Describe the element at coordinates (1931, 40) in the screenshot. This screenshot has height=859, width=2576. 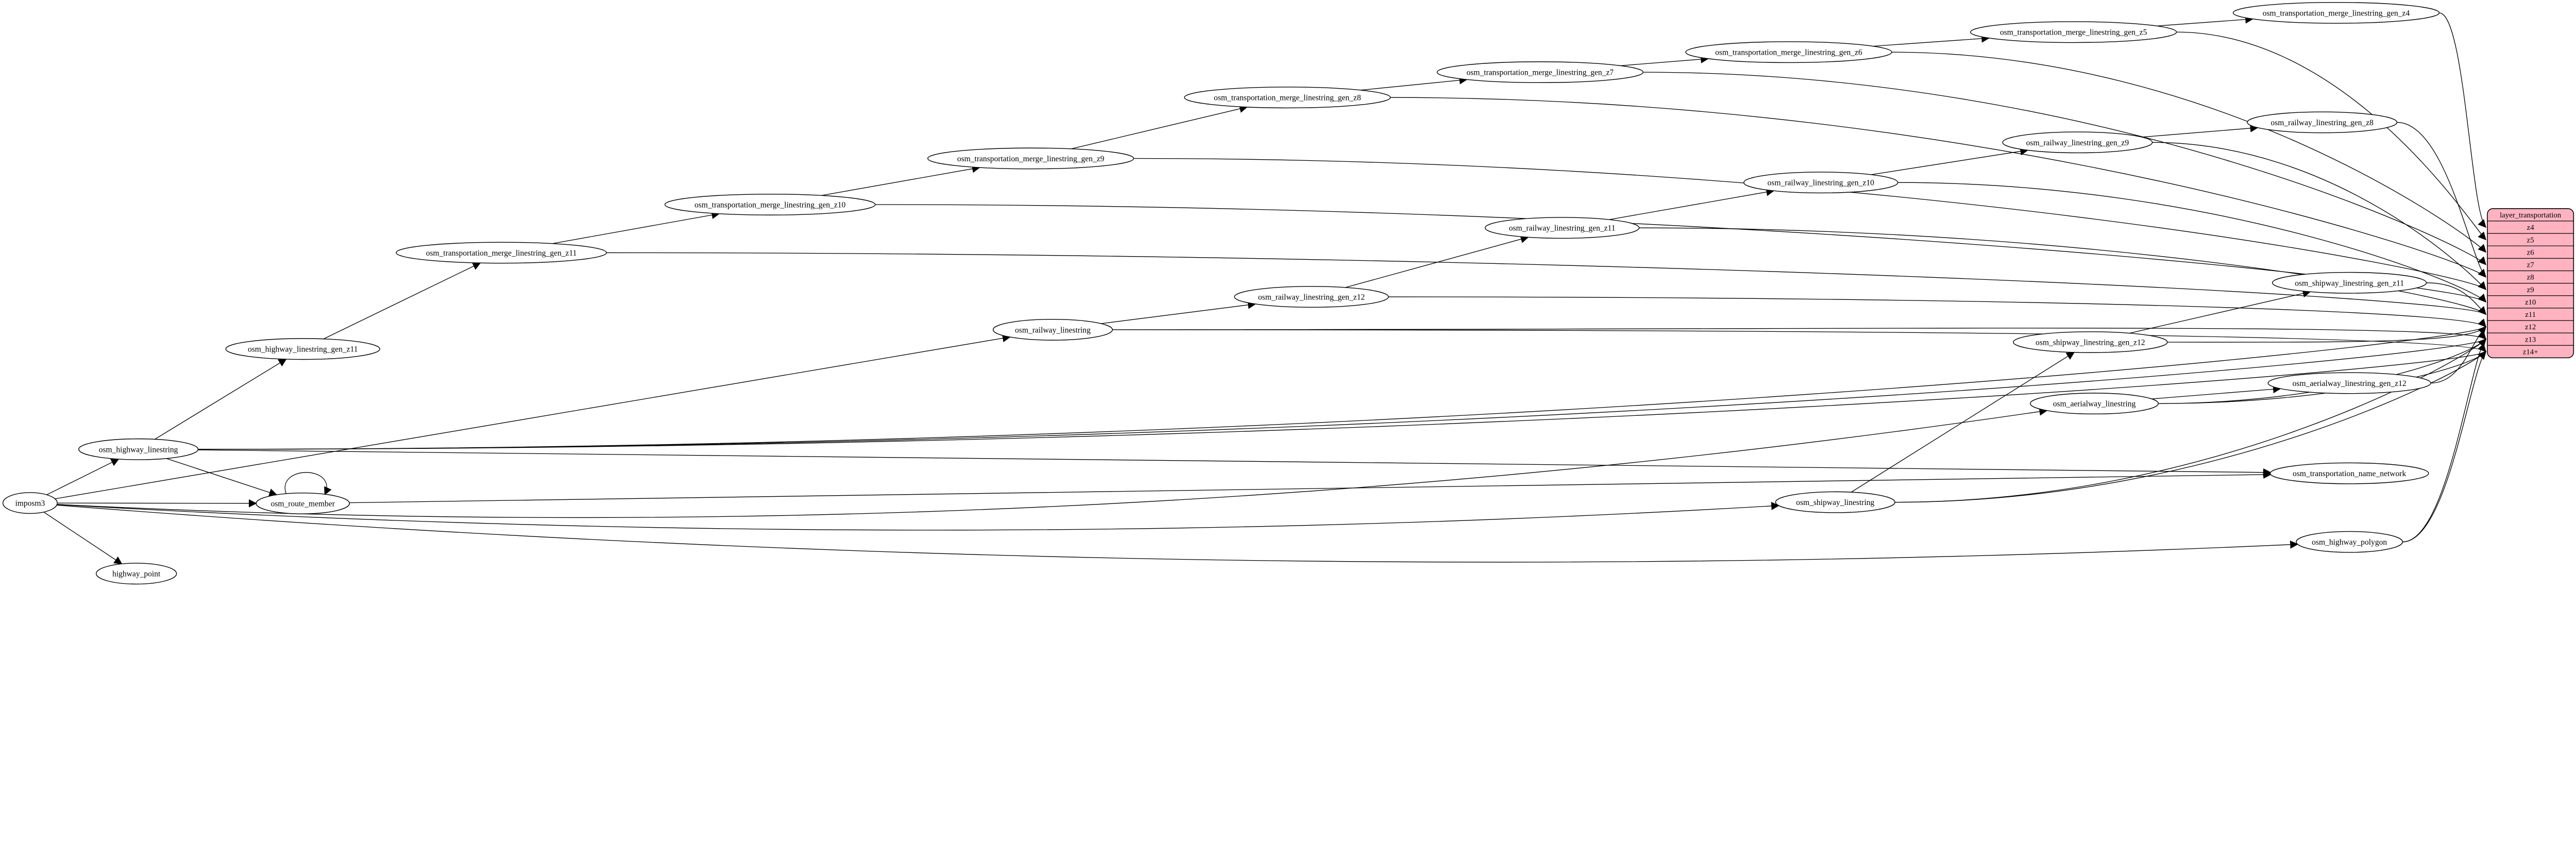
I see `edge-osm_transportation_merge_linestring_gen_z6--osm_transportation_merge_linestring_gen_z5` at that location.